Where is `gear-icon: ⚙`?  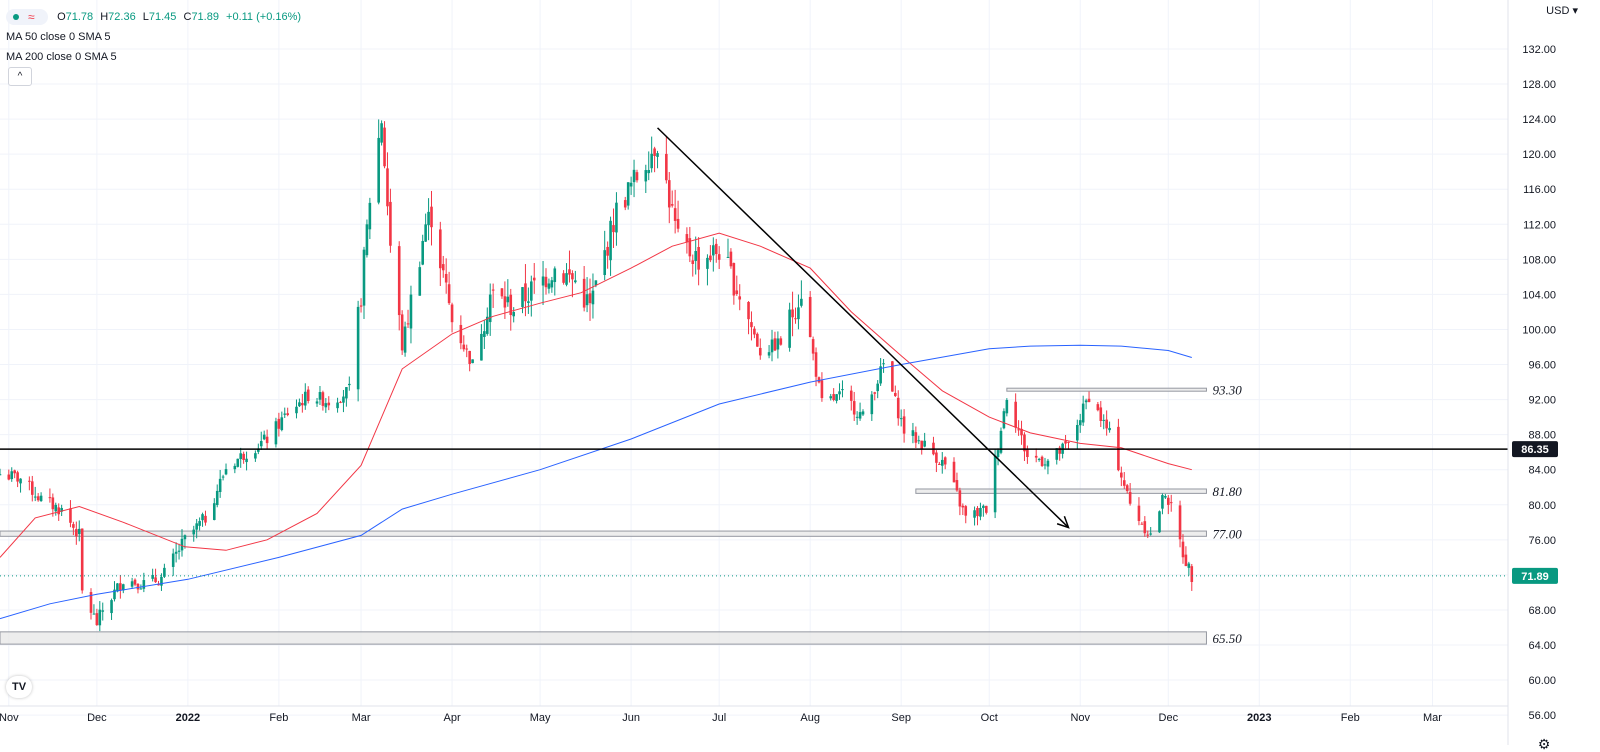 gear-icon: ⚙ is located at coordinates (1544, 744).